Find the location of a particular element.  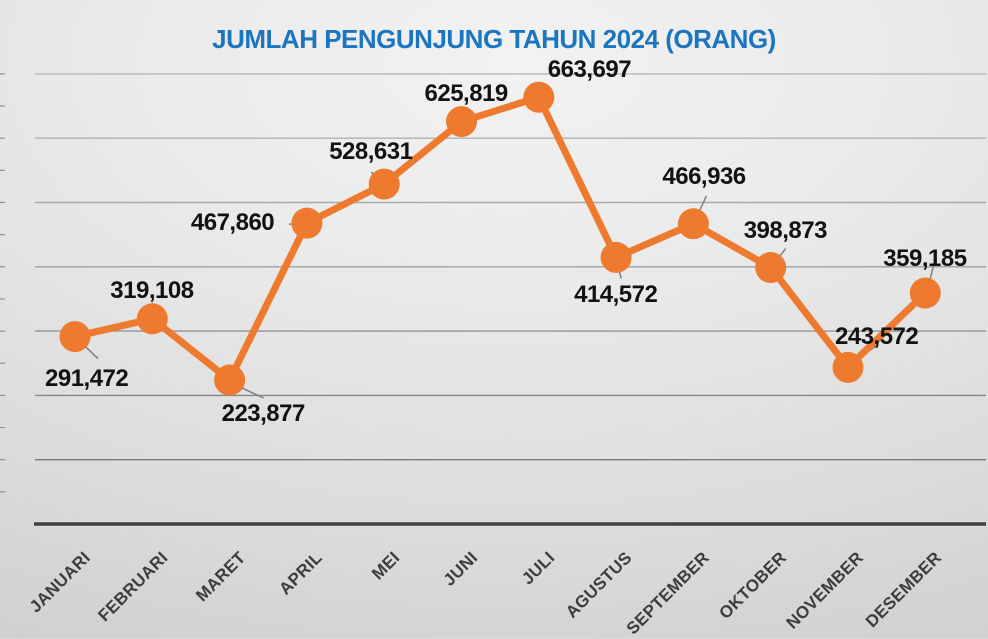

marker-juli is located at coordinates (539, 97).